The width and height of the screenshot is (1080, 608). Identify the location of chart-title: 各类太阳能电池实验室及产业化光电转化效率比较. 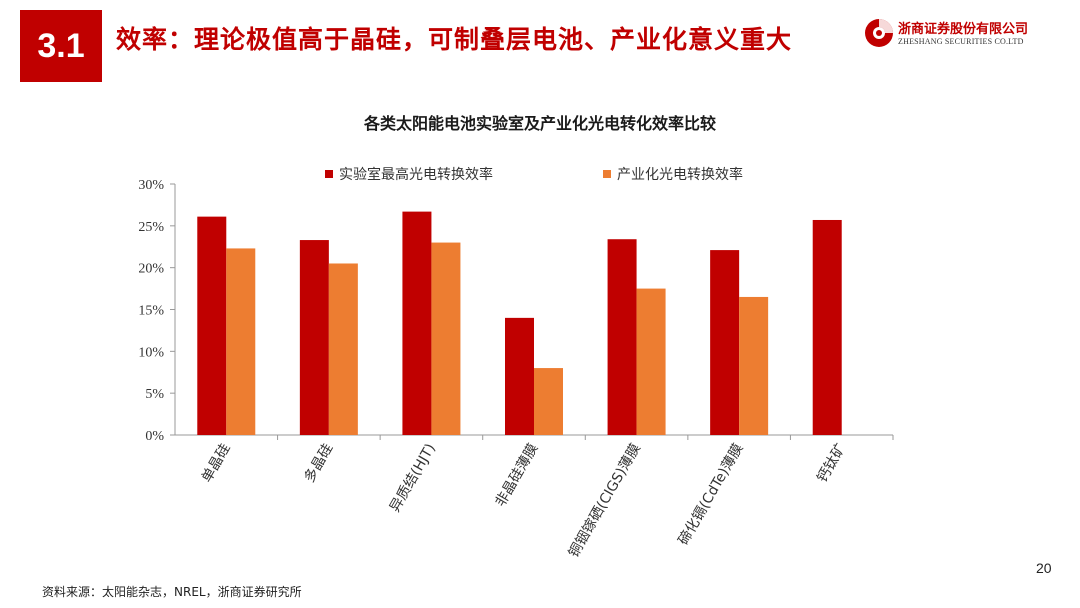
(539, 123).